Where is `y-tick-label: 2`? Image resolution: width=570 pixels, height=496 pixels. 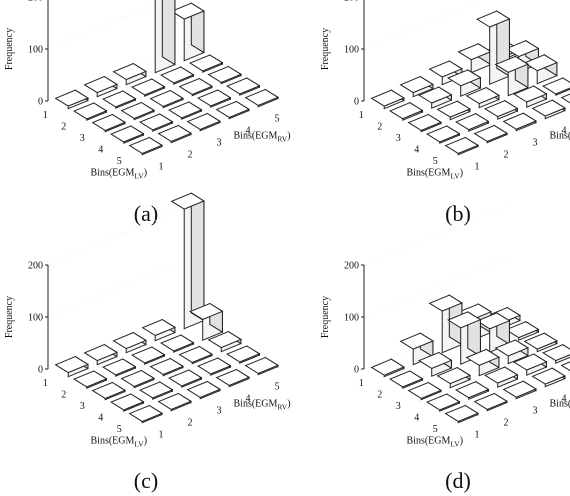
y-tick-label: 2 is located at coordinates (506, 155).